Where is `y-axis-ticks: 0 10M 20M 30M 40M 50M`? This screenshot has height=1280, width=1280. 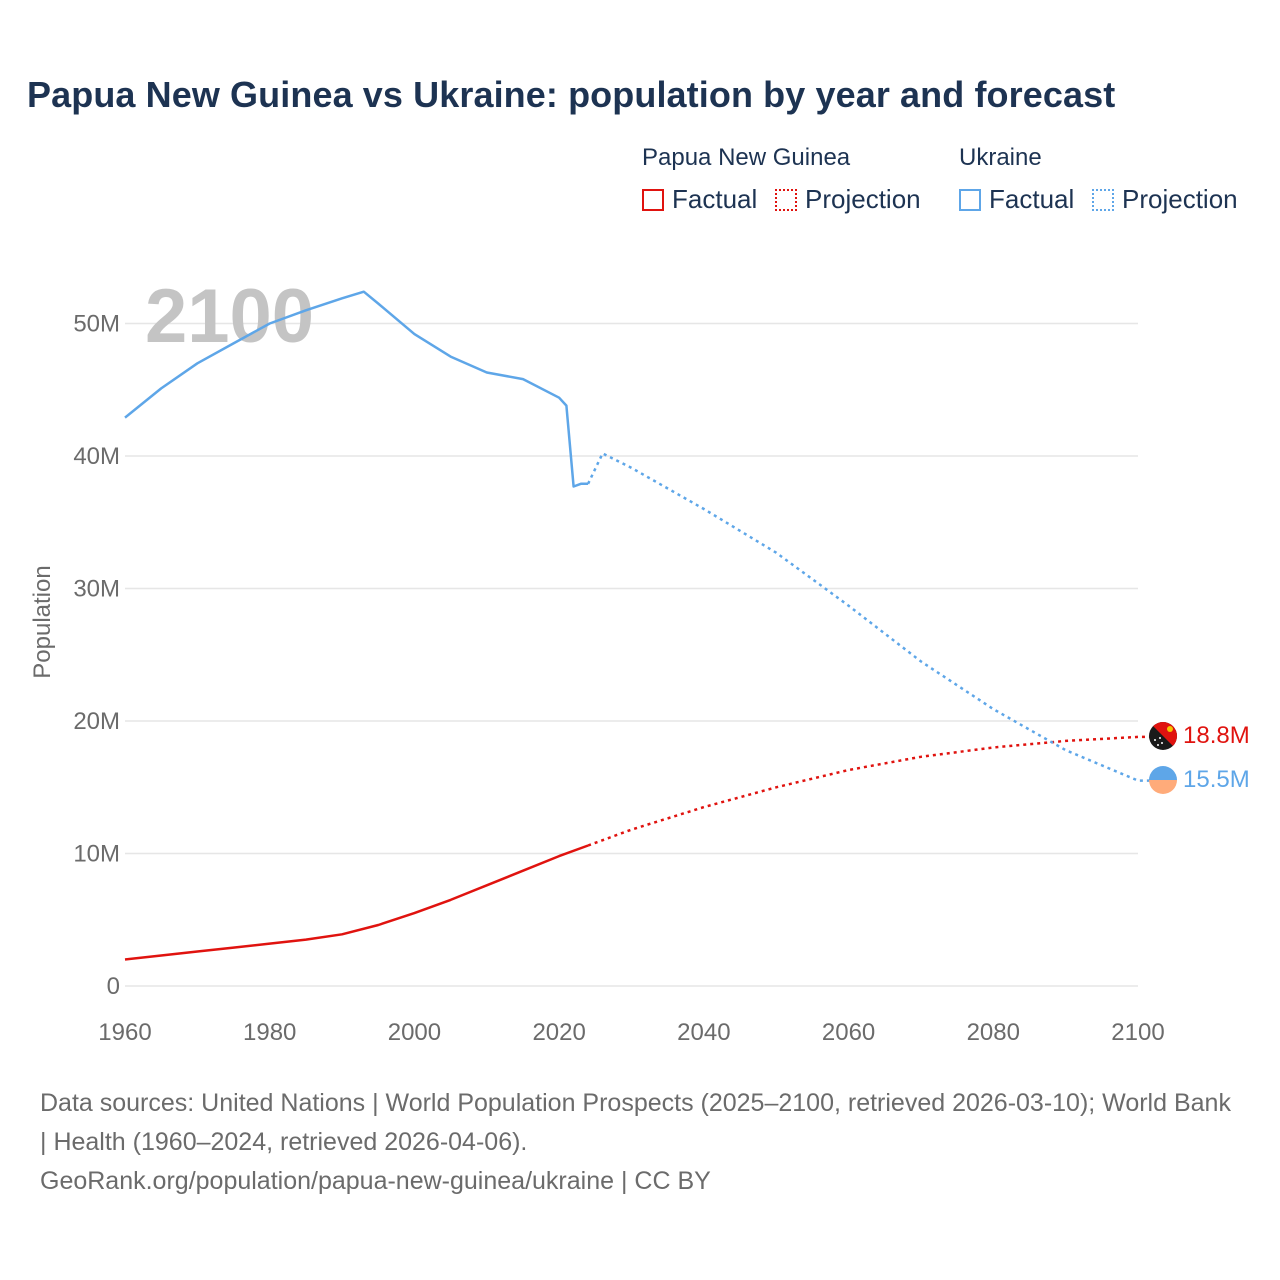 y-axis-ticks: 0 10M 20M 30M 40M 50M is located at coordinates (96, 656).